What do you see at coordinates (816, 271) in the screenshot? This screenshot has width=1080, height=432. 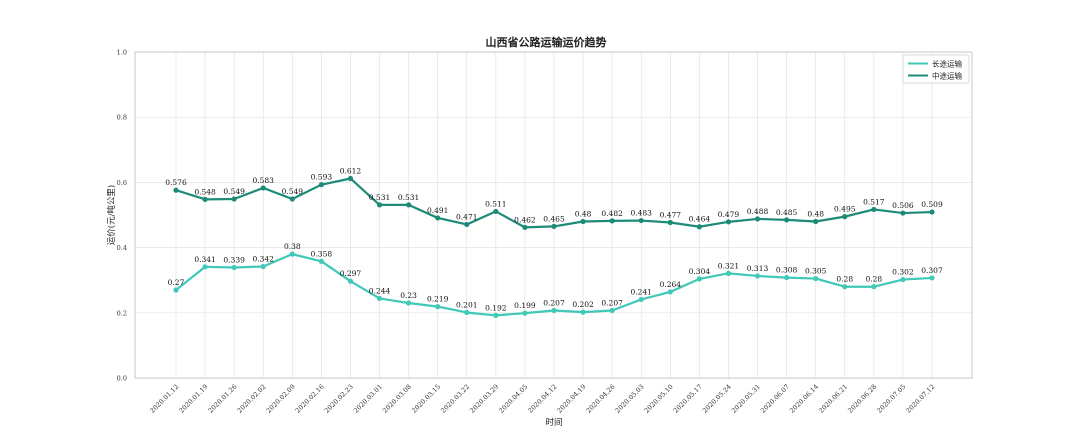 I see `data-label: 0.305` at bounding box center [816, 271].